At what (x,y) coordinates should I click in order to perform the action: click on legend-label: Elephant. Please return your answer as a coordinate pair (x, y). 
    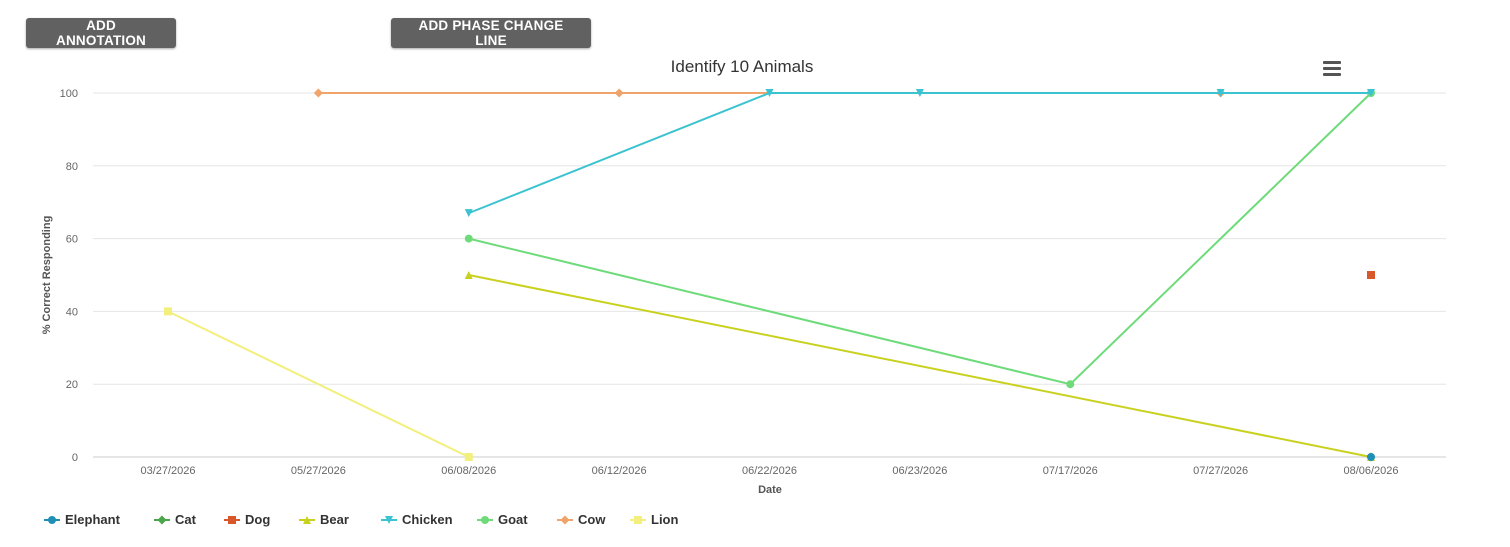
    Looking at the image, I should click on (93, 519).